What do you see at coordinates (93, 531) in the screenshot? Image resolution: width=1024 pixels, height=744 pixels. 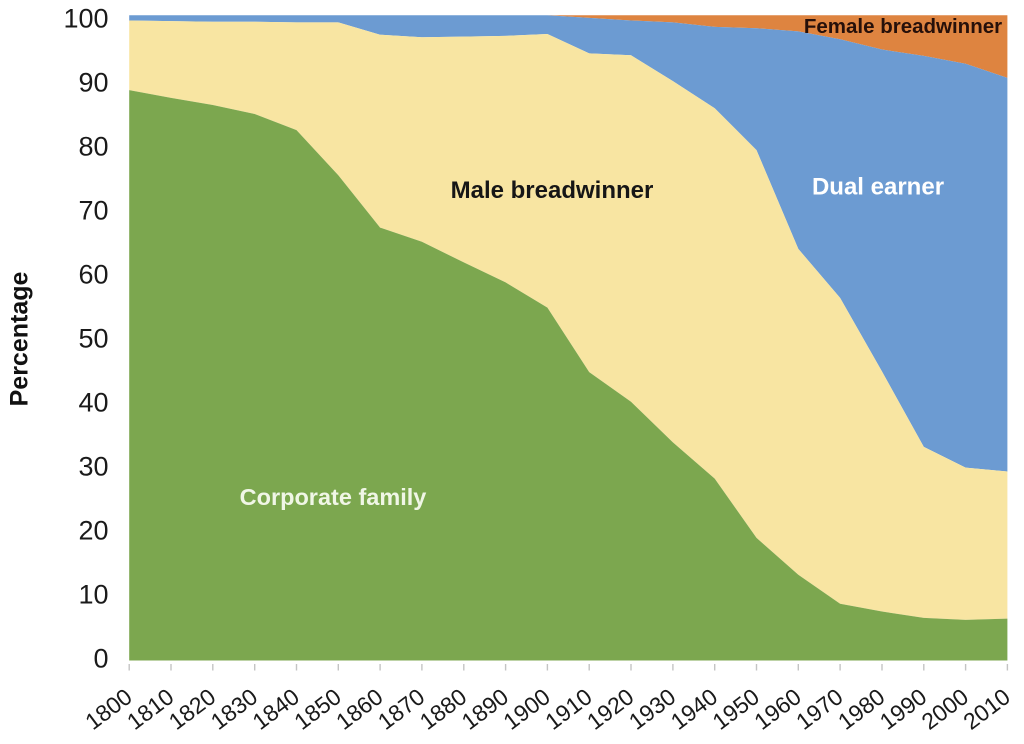 I see `svg-text: 20` at bounding box center [93, 531].